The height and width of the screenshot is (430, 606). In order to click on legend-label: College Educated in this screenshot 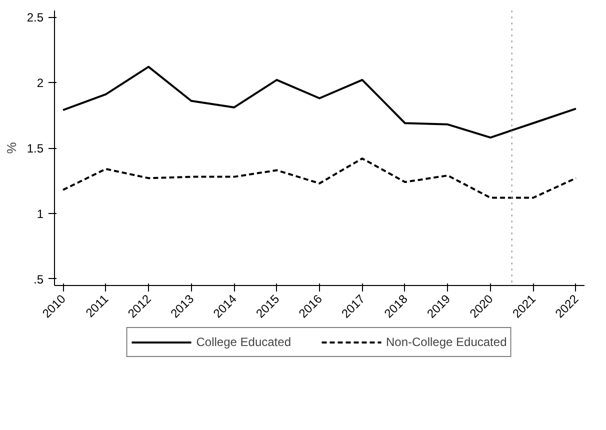, I will do `click(243, 342)`.